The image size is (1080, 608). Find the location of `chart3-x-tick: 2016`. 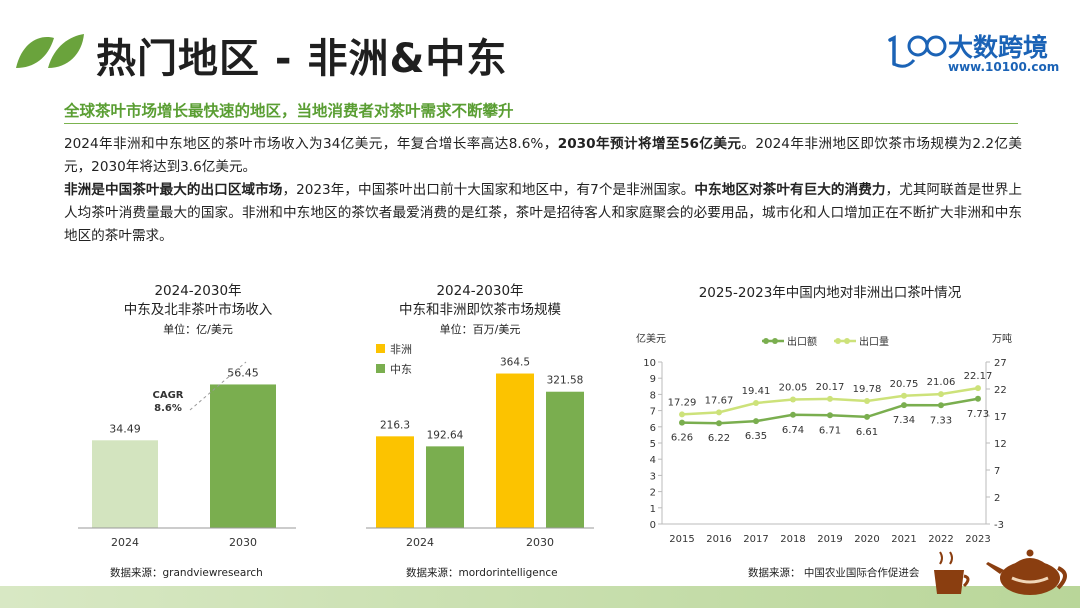

chart3-x-tick: 2016 is located at coordinates (718, 539).